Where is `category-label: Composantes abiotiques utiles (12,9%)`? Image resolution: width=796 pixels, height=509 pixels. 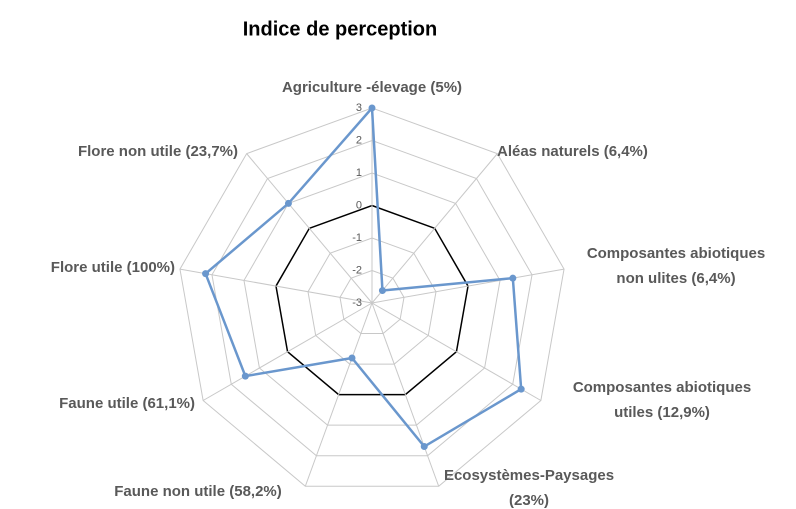 category-label: Composantes abiotiques utiles (12,9%) is located at coordinates (662, 400).